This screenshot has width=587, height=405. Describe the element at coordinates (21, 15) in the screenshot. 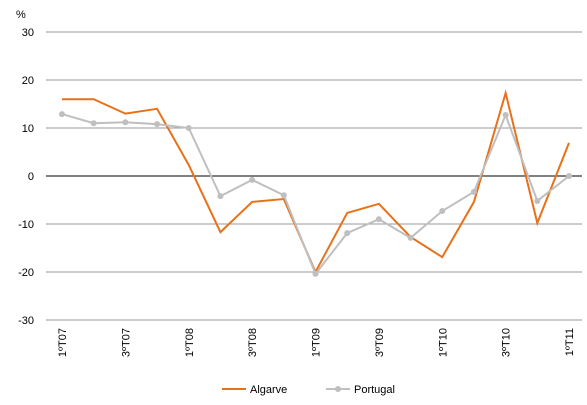

I see `y-axis-label: %` at that location.